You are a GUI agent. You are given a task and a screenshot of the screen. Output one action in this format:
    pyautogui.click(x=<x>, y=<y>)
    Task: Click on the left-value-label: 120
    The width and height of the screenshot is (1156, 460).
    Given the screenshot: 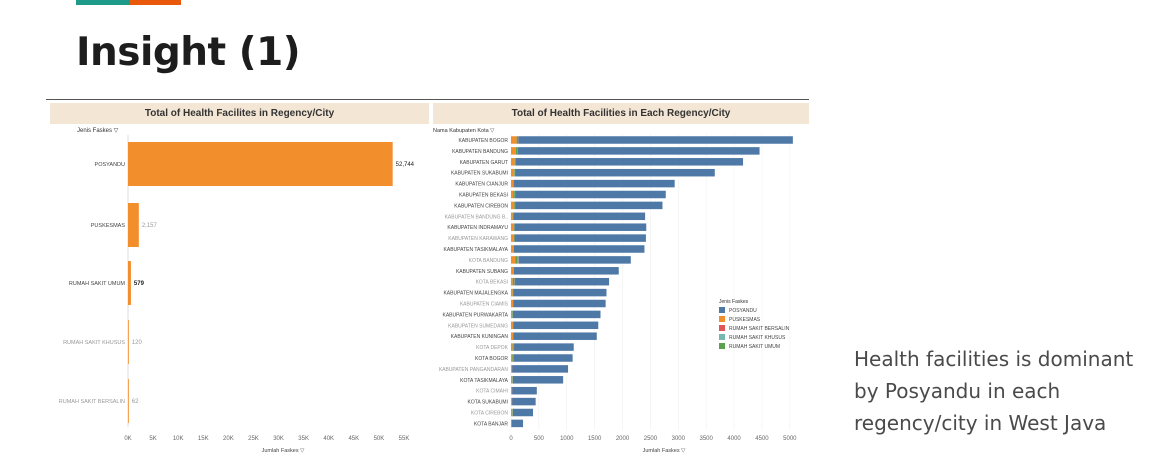 What is the action you would take?
    pyautogui.click(x=137, y=343)
    